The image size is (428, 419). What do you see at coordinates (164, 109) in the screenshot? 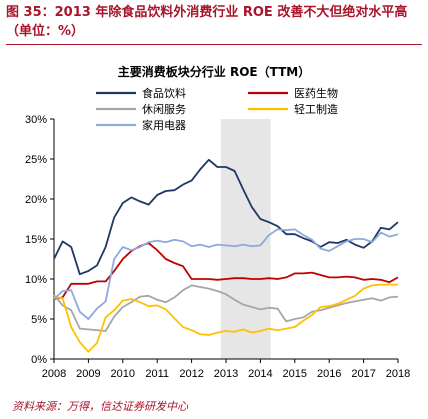
I see `legend-label: 休闲服务` at bounding box center [164, 109].